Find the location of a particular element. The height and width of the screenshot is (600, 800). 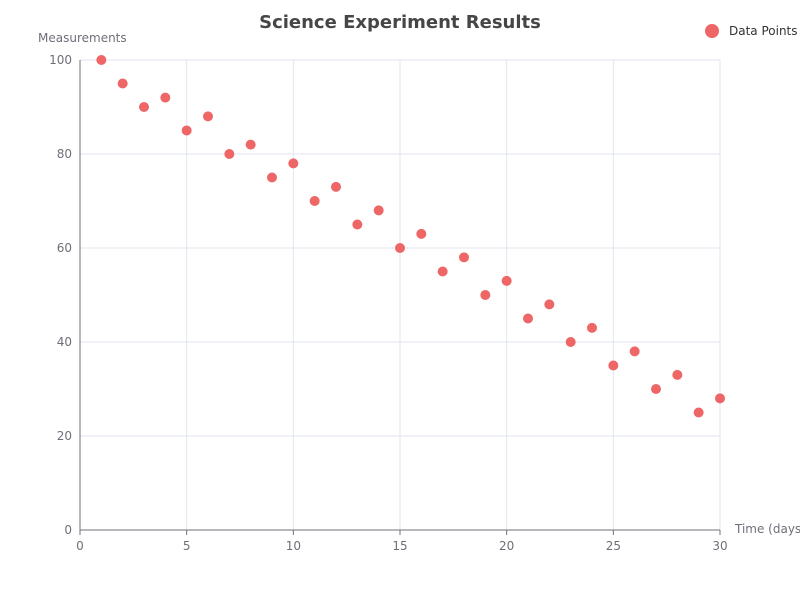

x-tick-label: 5 is located at coordinates (187, 546).